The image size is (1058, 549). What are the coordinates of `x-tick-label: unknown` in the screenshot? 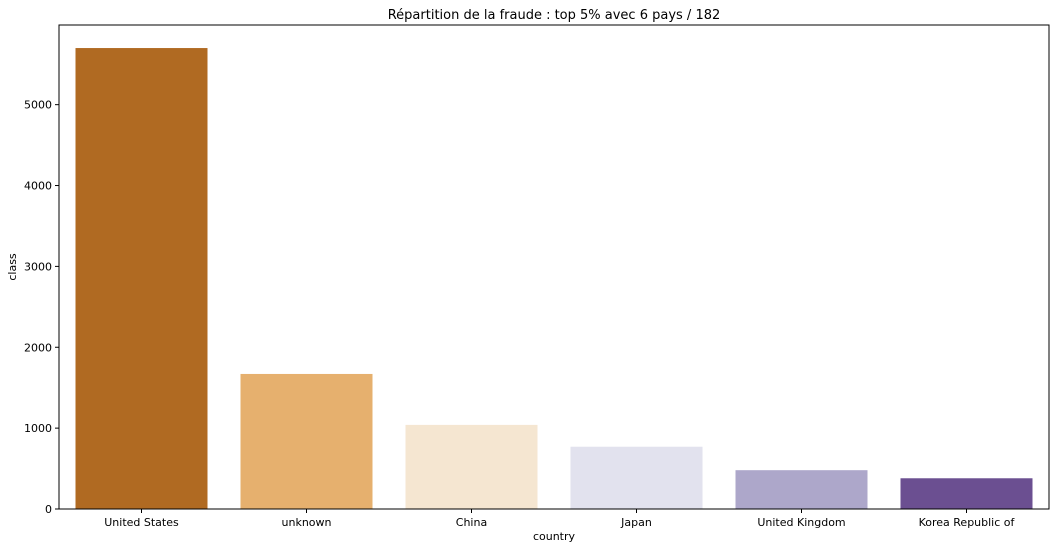 It's located at (307, 522).